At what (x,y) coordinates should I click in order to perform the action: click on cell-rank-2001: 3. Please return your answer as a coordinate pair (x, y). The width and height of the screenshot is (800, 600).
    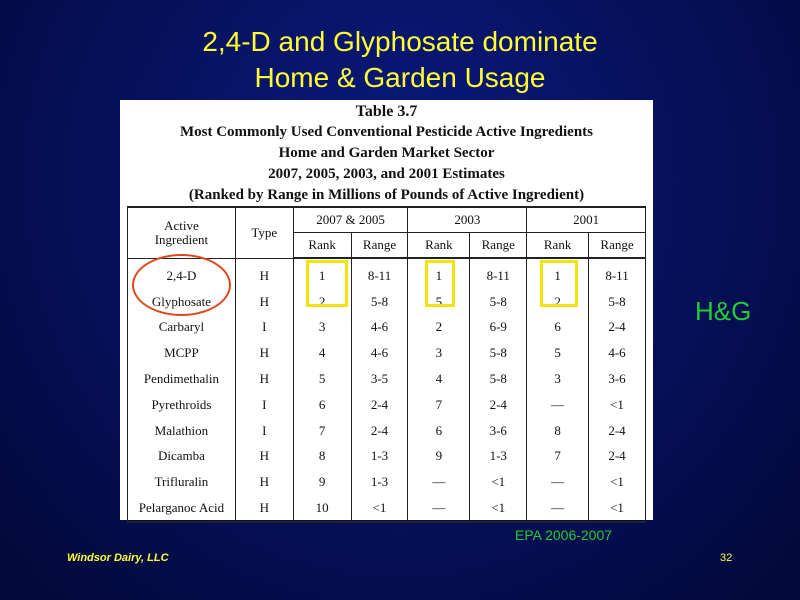
    Looking at the image, I should click on (558, 379).